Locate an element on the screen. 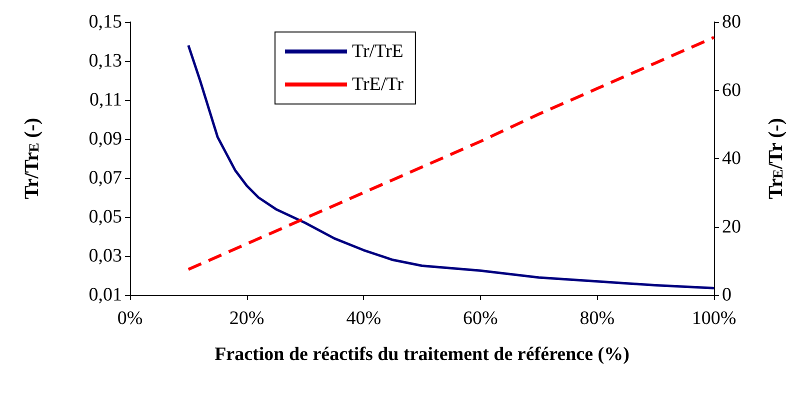 The image size is (808, 403). y-tick-label: 0,13 is located at coordinates (105, 61).